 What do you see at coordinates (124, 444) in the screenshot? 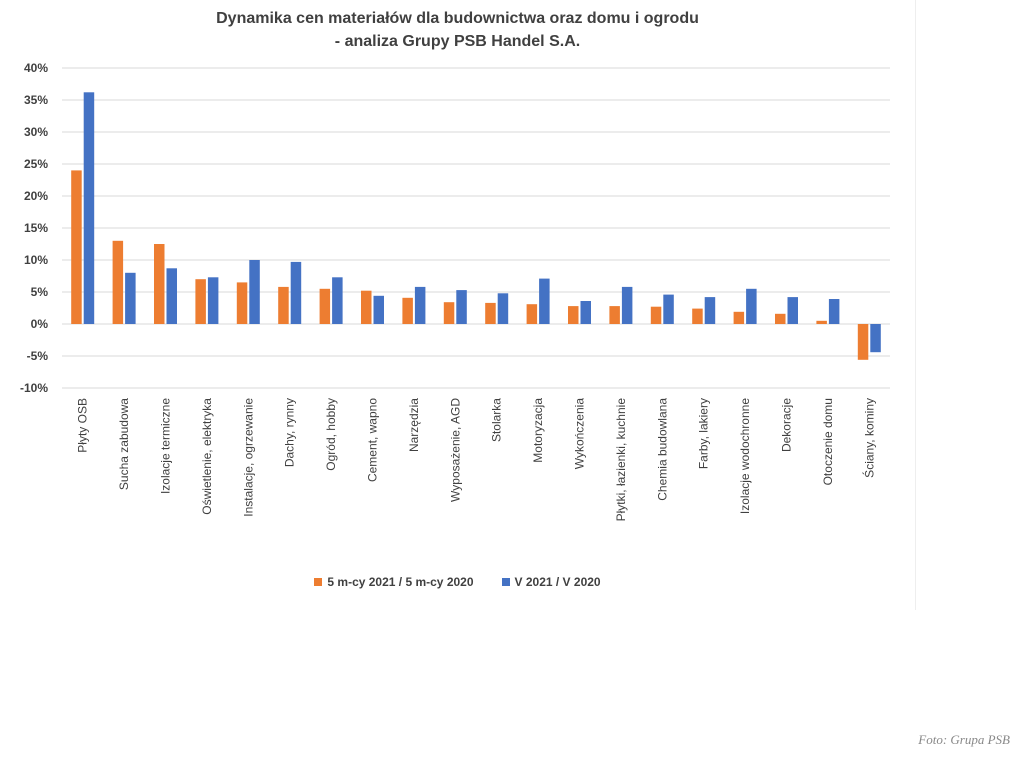
I see `x-category-label: Sucha zabudowa` at bounding box center [124, 444].